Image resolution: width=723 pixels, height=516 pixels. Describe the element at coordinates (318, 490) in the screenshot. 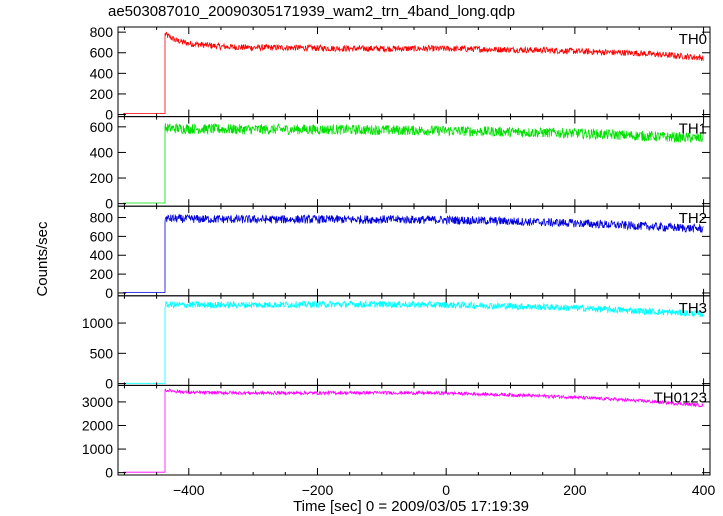

I see `x-tick-label: −200` at that location.